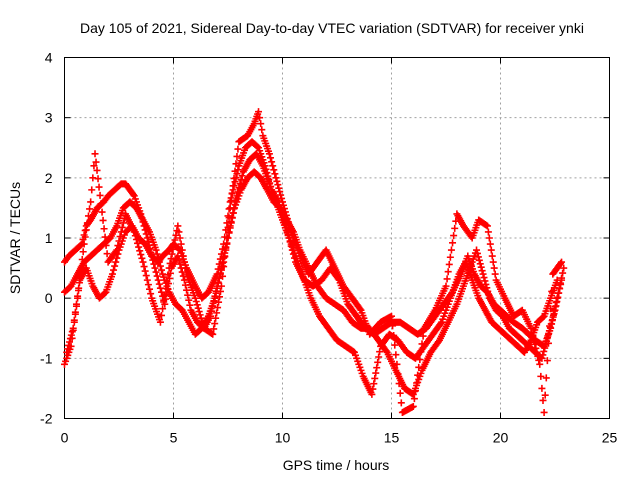  What do you see at coordinates (174, 438) in the screenshot?
I see `x-tick-label: 5` at bounding box center [174, 438].